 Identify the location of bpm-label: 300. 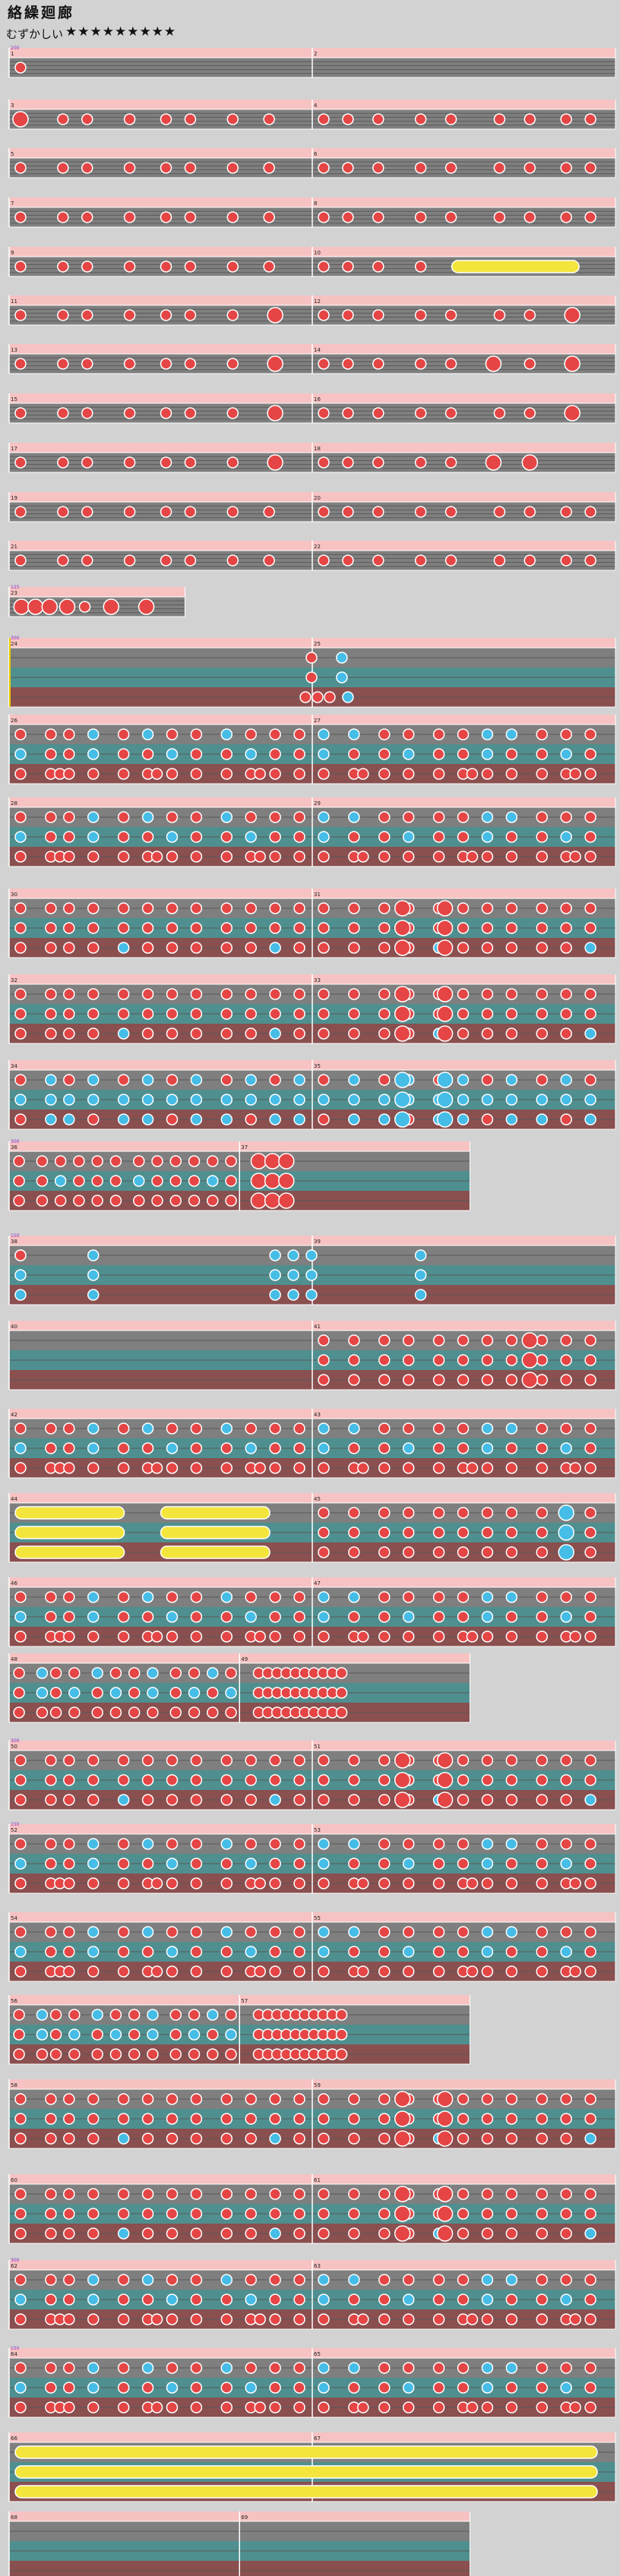
(16, 1141).